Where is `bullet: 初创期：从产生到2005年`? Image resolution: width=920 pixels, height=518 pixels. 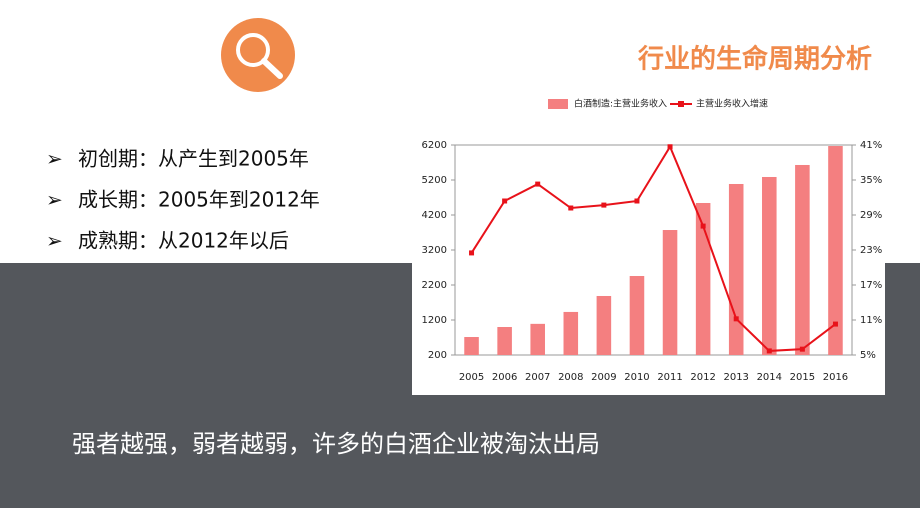 bullet: 初创期：从产生到2005年 is located at coordinates (193, 159).